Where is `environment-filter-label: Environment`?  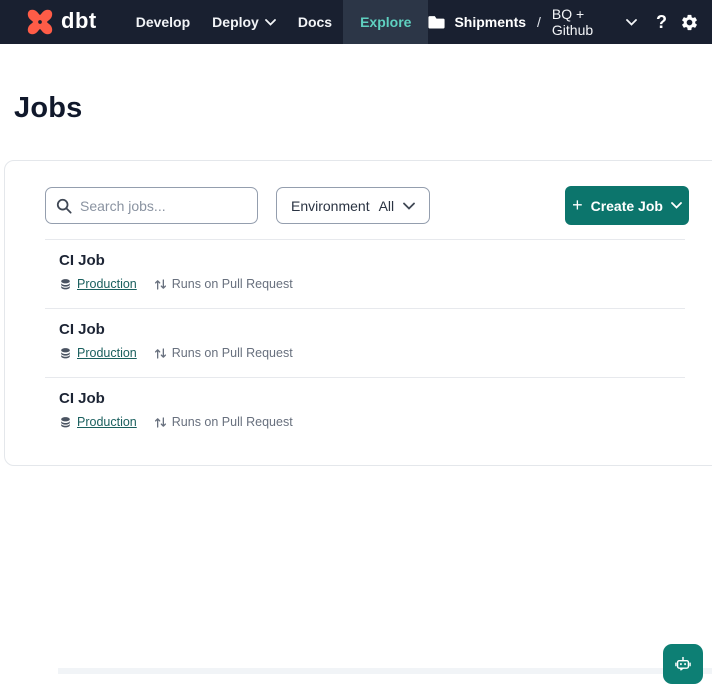 environment-filter-label: Environment is located at coordinates (330, 205).